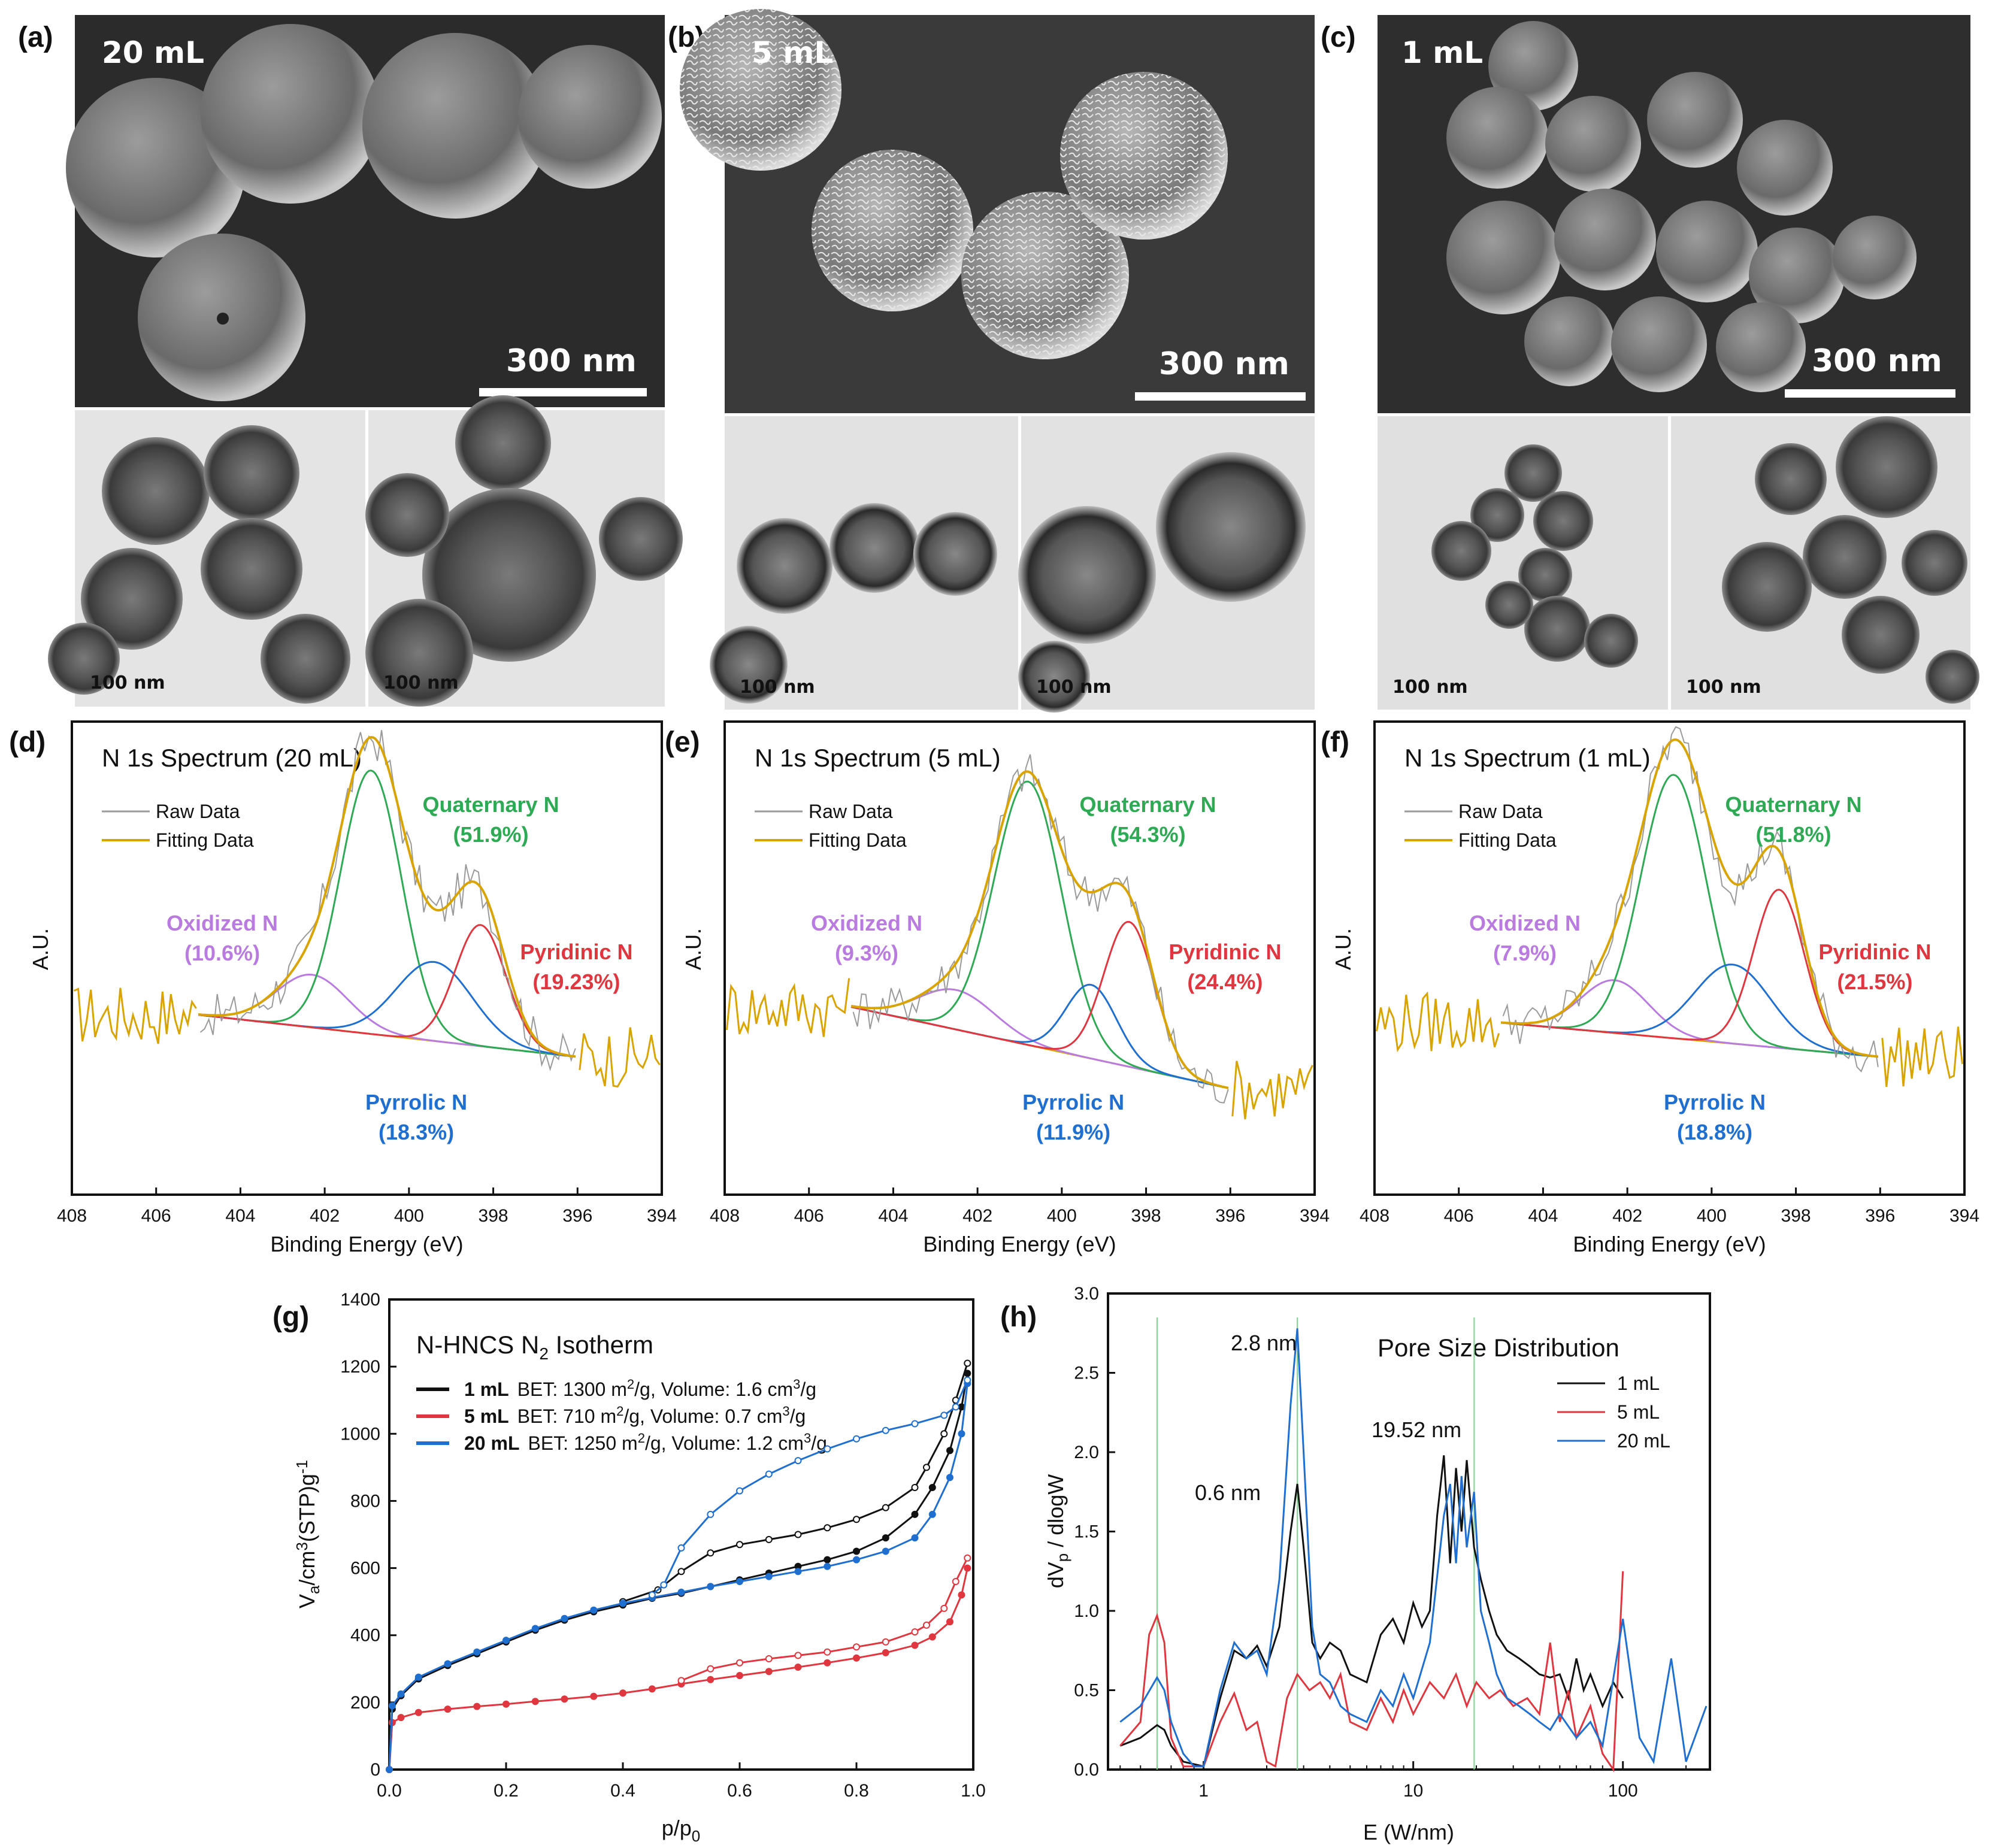 The image size is (1992, 1848). I want to click on legend-name: 20 mL, so click(491, 1443).